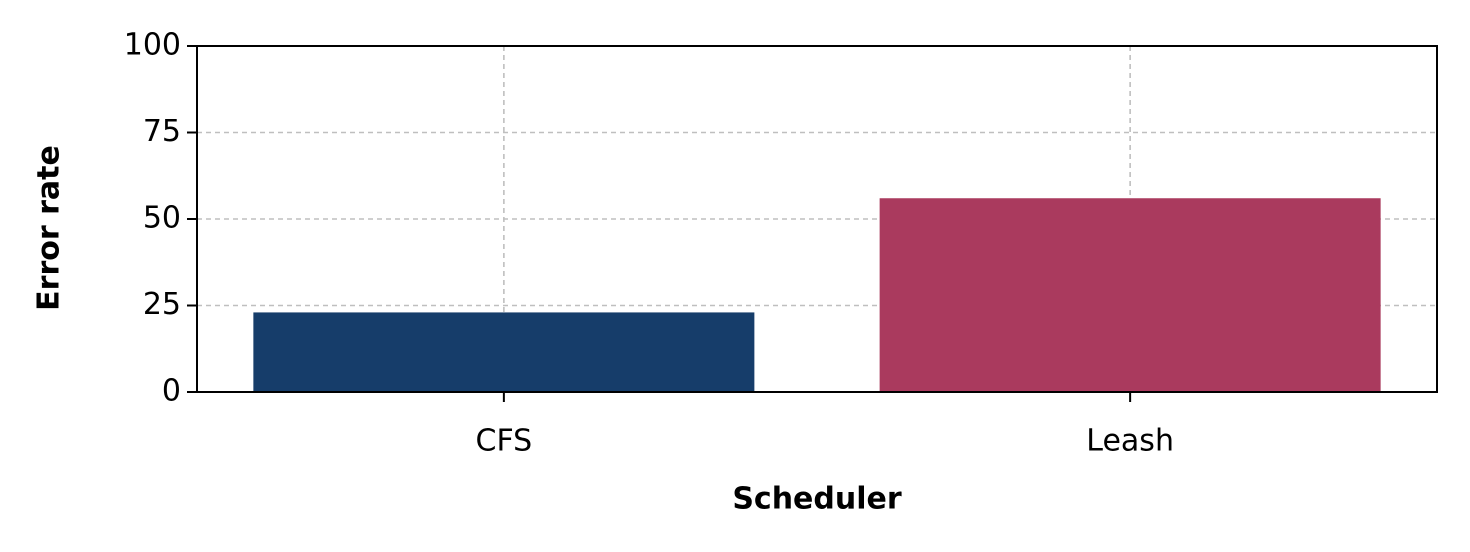  What do you see at coordinates (1130, 441) in the screenshot?
I see `x-tick-label: Leash` at bounding box center [1130, 441].